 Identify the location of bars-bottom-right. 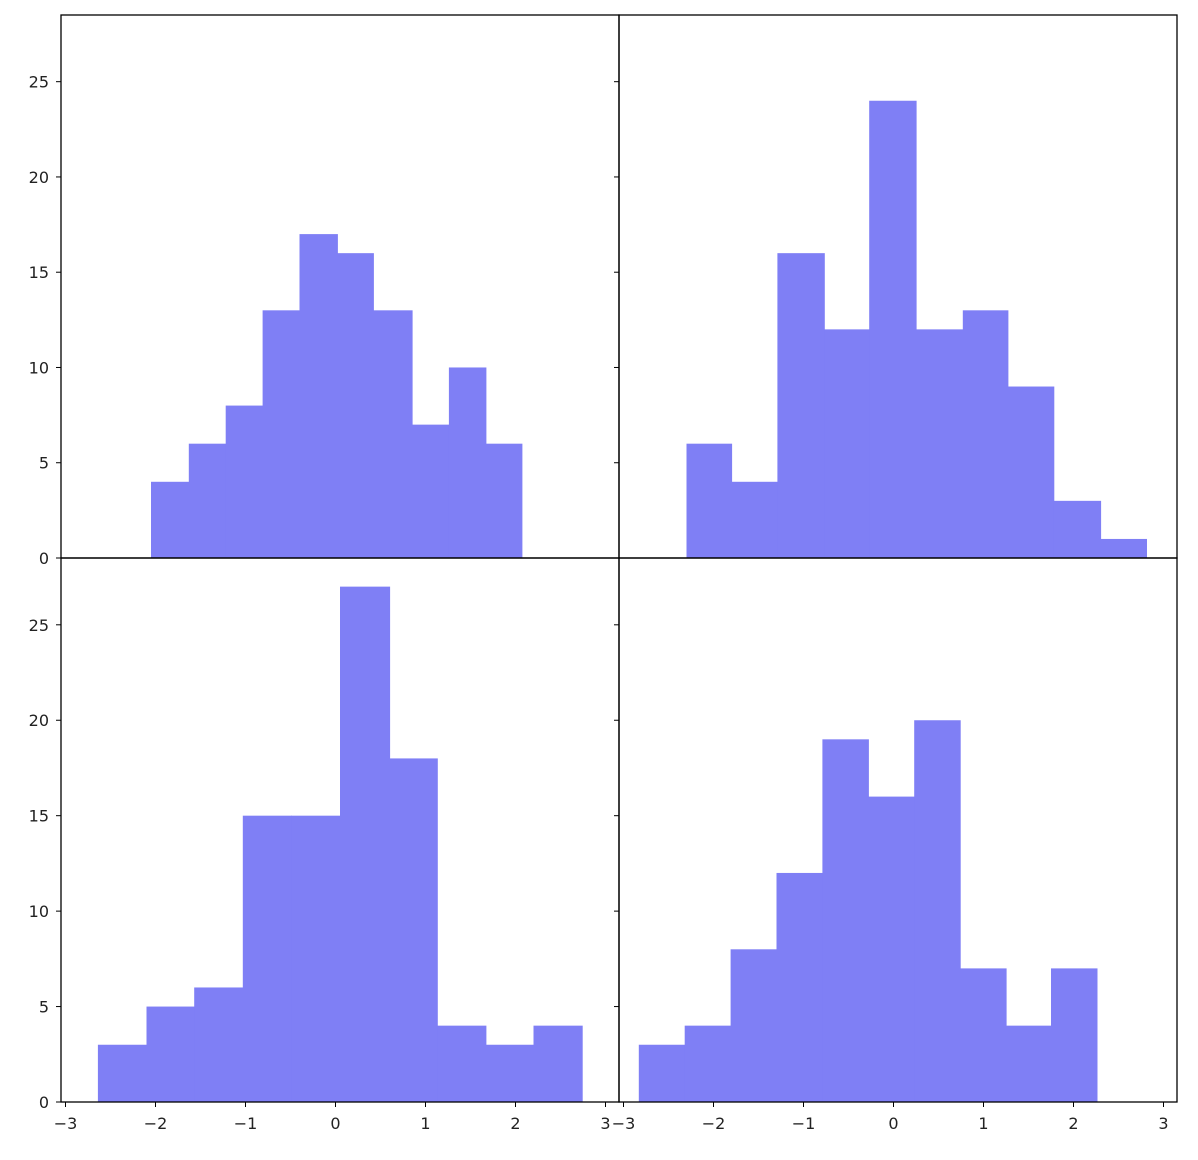
(868, 911).